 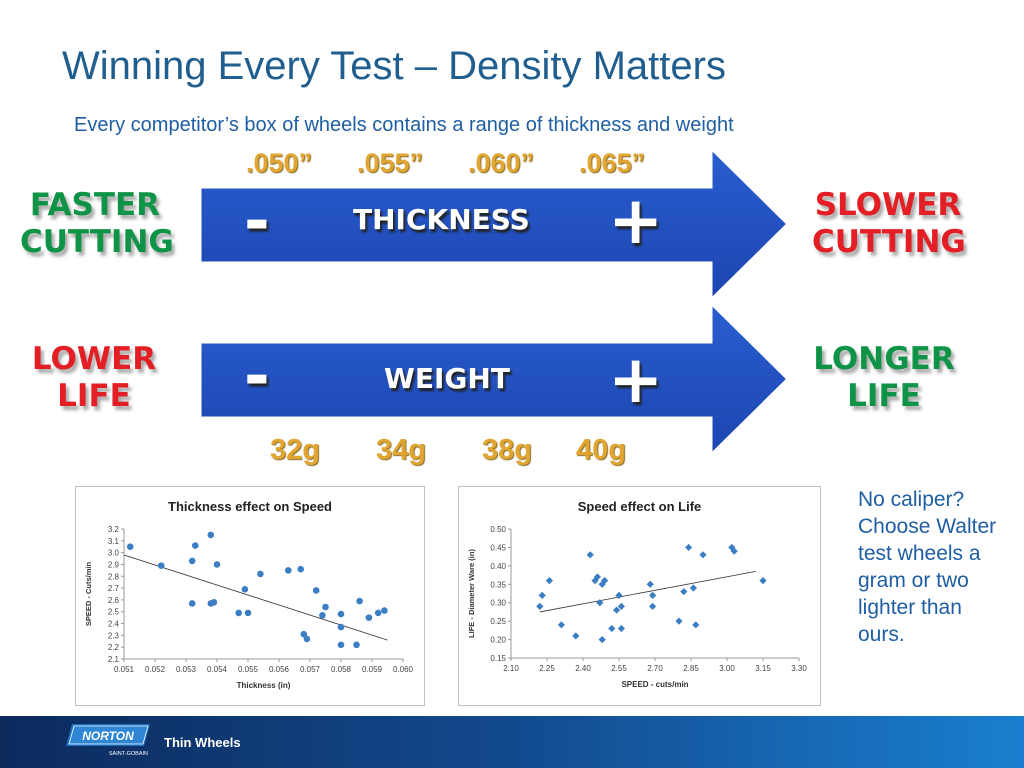 What do you see at coordinates (636, 220) in the screenshot?
I see `thickness-plus-sign: +` at bounding box center [636, 220].